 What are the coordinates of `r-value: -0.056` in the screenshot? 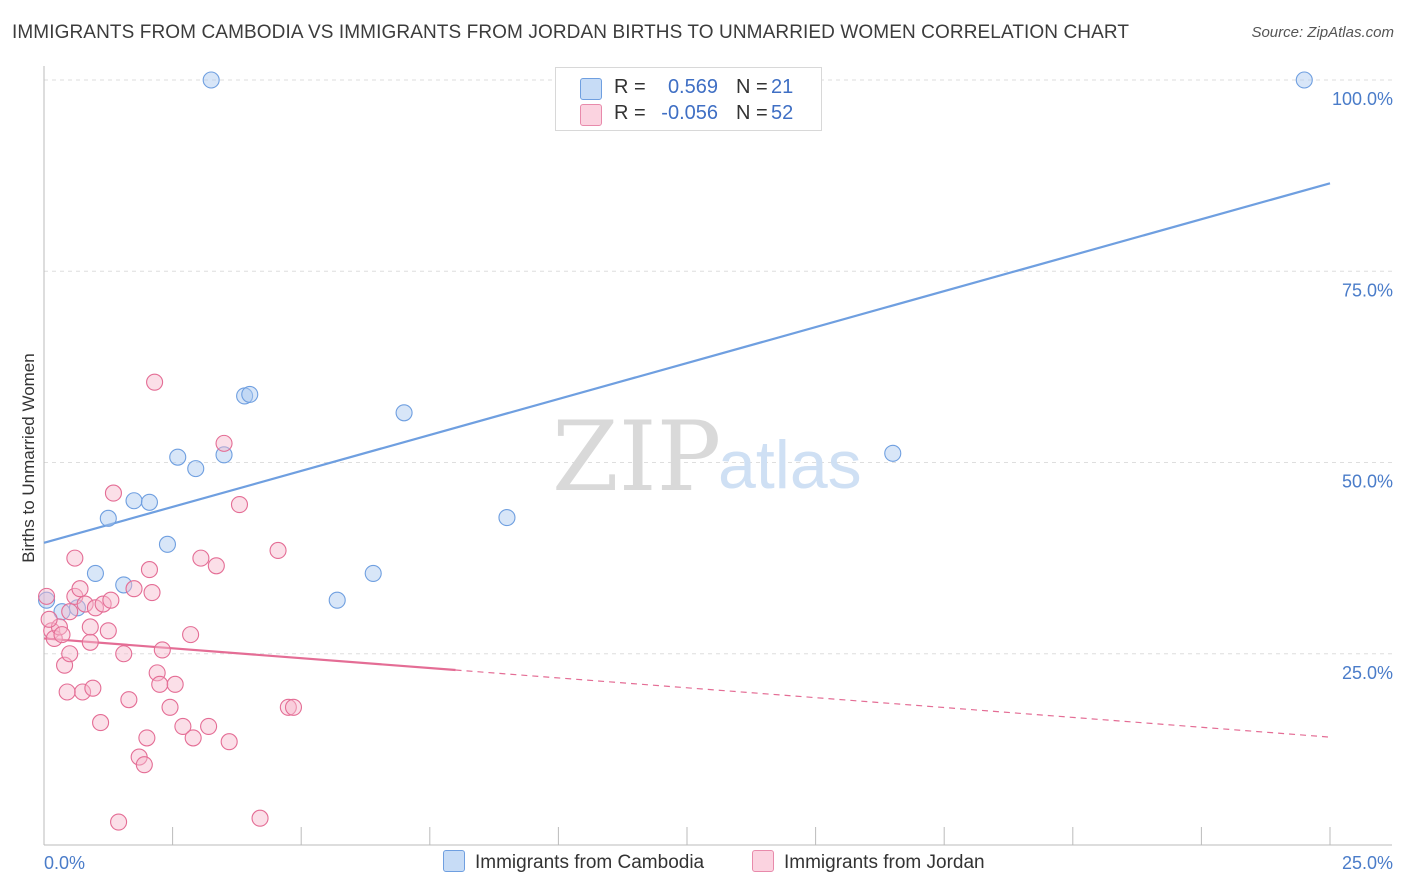 It's located at (689, 113).